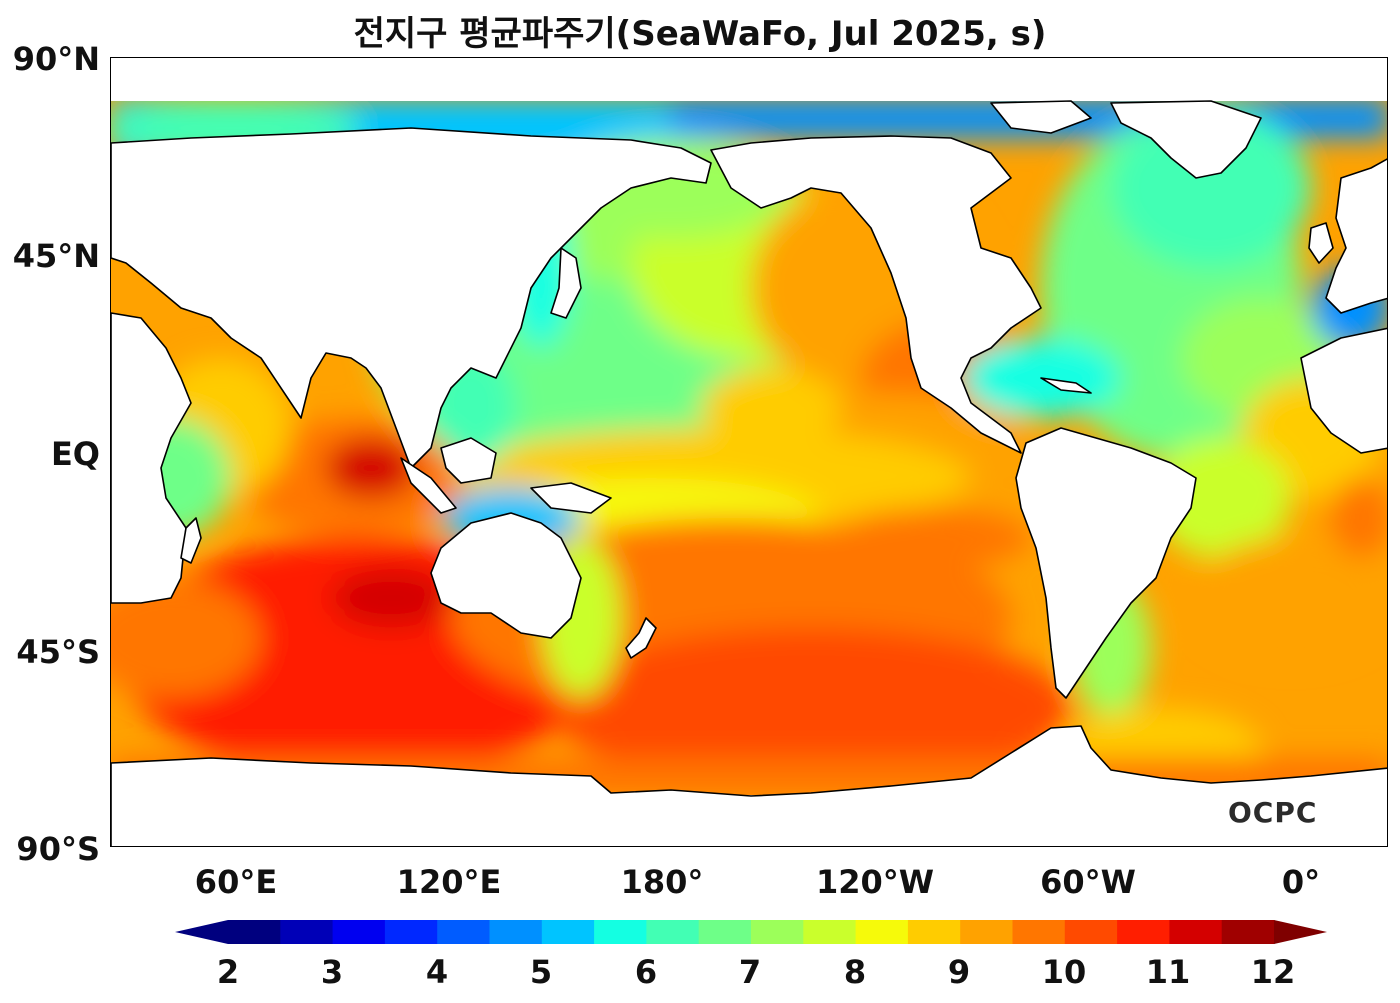 The height and width of the screenshot is (1003, 1400). What do you see at coordinates (56, 256) in the screenshot?
I see `lat-label-45n: 45°N` at bounding box center [56, 256].